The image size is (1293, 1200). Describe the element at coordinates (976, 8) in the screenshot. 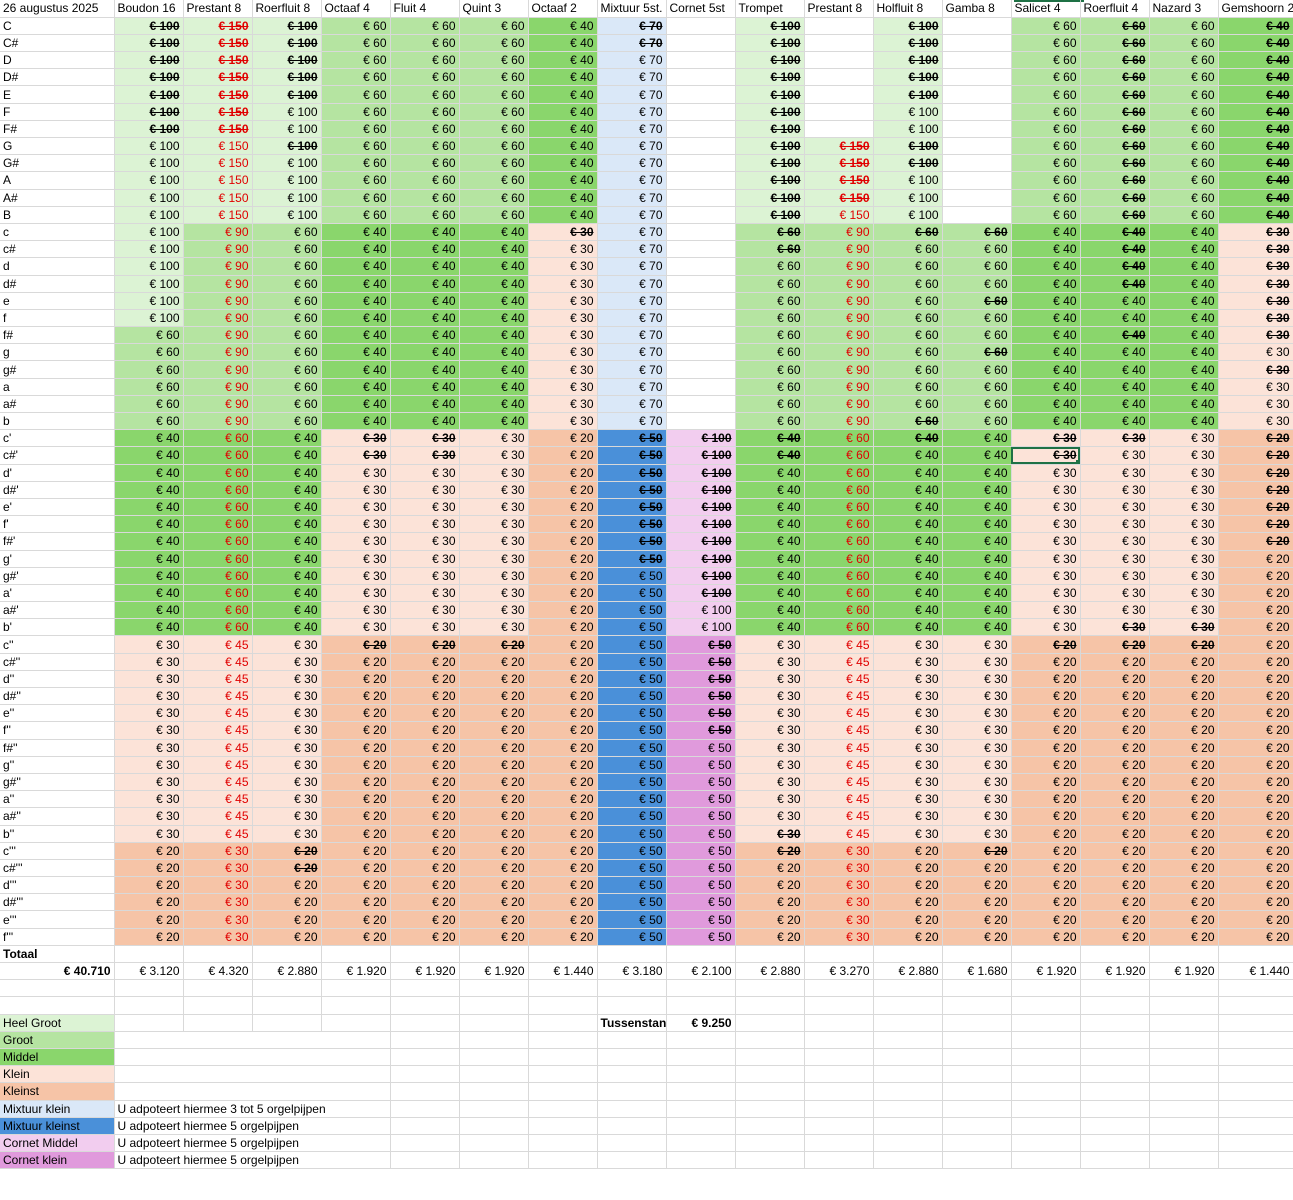

I see `stop-header: Gamba 8` at that location.